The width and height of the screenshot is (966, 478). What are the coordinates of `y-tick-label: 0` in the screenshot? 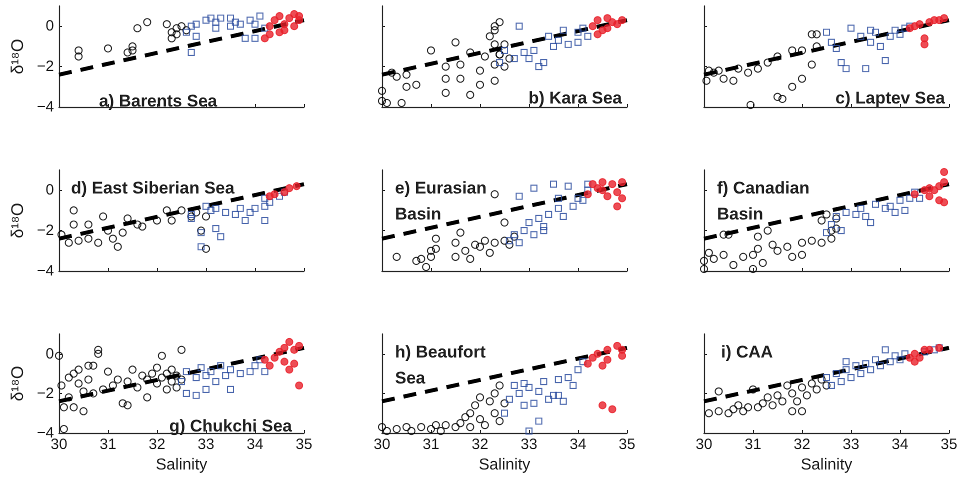 It's located at (50, 353).